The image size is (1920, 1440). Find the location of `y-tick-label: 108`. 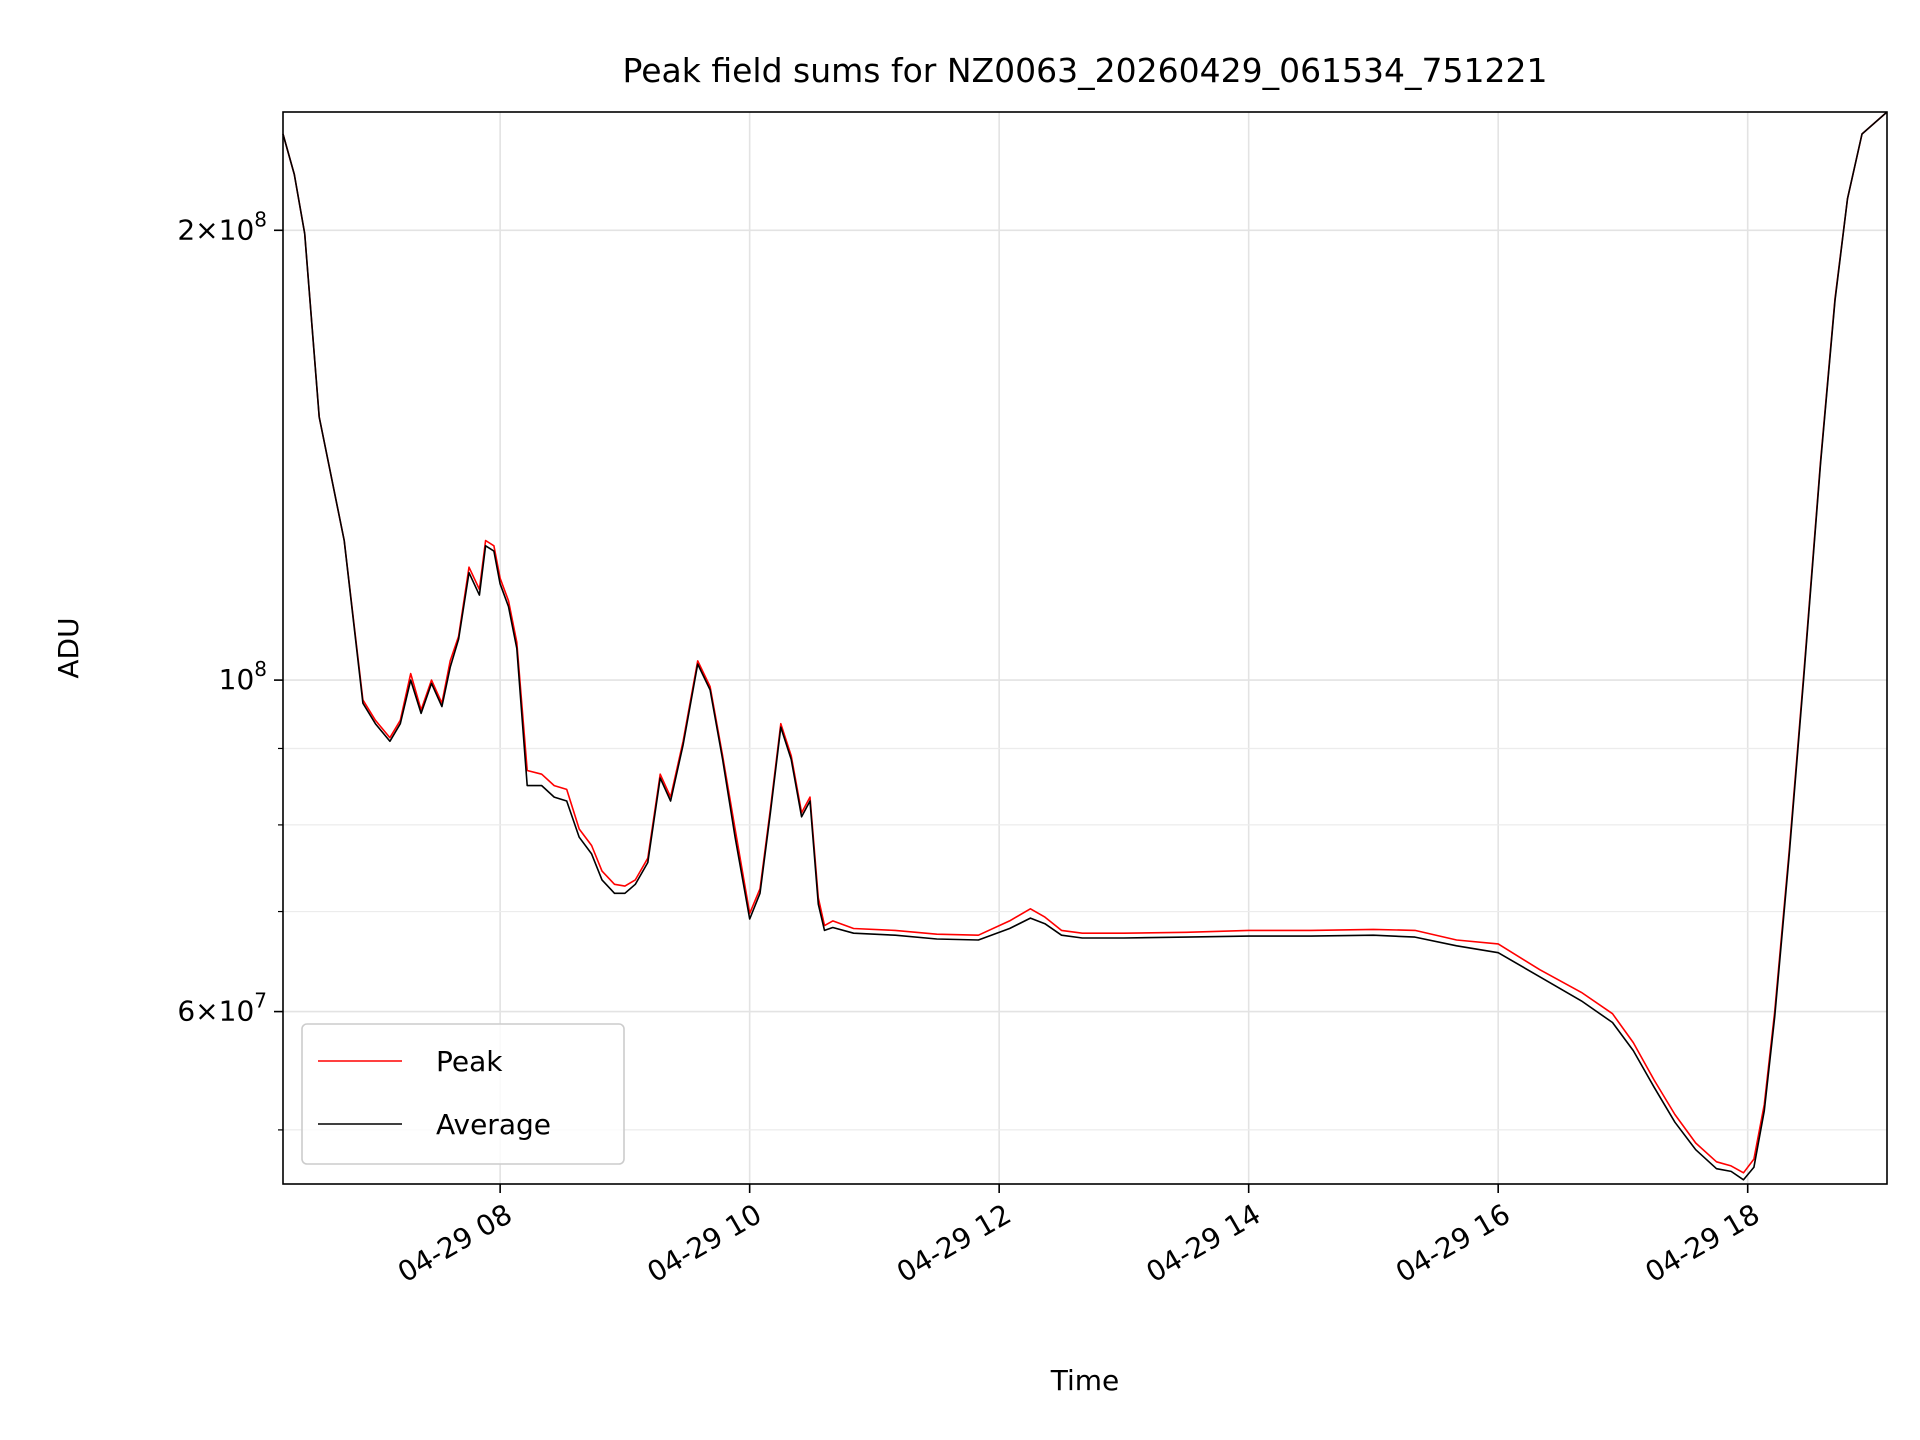

y-tick-label: 108 is located at coordinates (243, 676).